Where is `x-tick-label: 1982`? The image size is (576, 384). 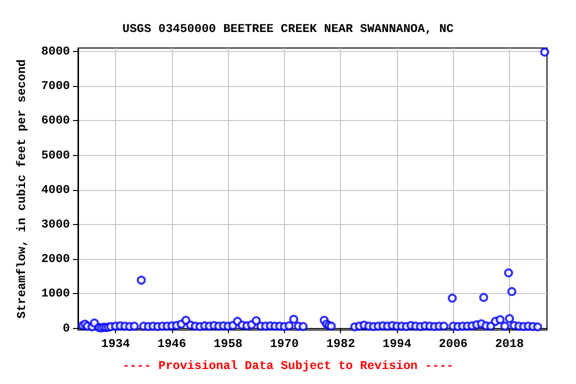 x-tick-label: 1982 is located at coordinates (341, 344).